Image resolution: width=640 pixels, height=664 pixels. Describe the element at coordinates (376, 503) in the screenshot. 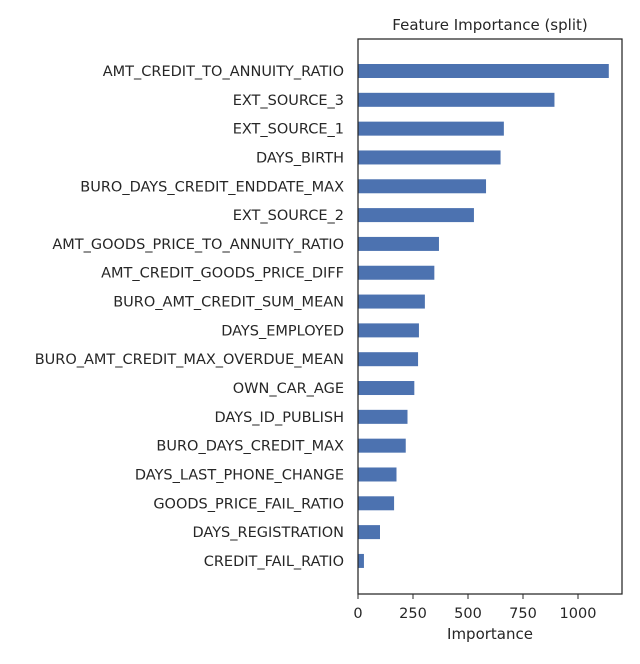

I see `bar-goods-price-fail-ratio` at that location.